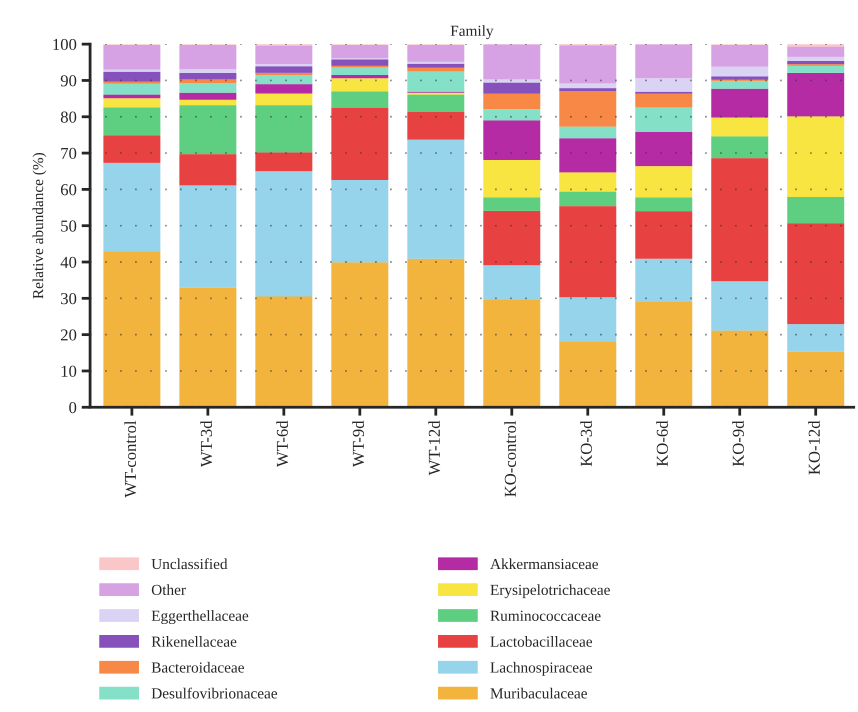 The height and width of the screenshot is (712, 858). Describe the element at coordinates (64, 44) in the screenshot. I see `y-tick-label: 100` at that location.